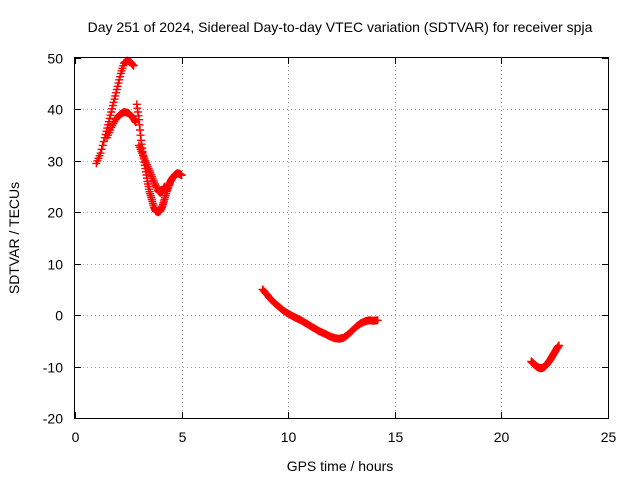 This screenshot has height=480, width=640. I want to click on x-tick-label: 0, so click(76, 437).